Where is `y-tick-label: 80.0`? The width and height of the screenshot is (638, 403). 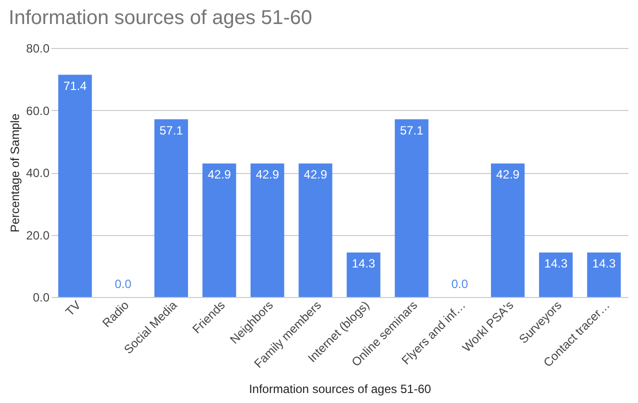 y-tick-label: 80.0 is located at coordinates (38, 49).